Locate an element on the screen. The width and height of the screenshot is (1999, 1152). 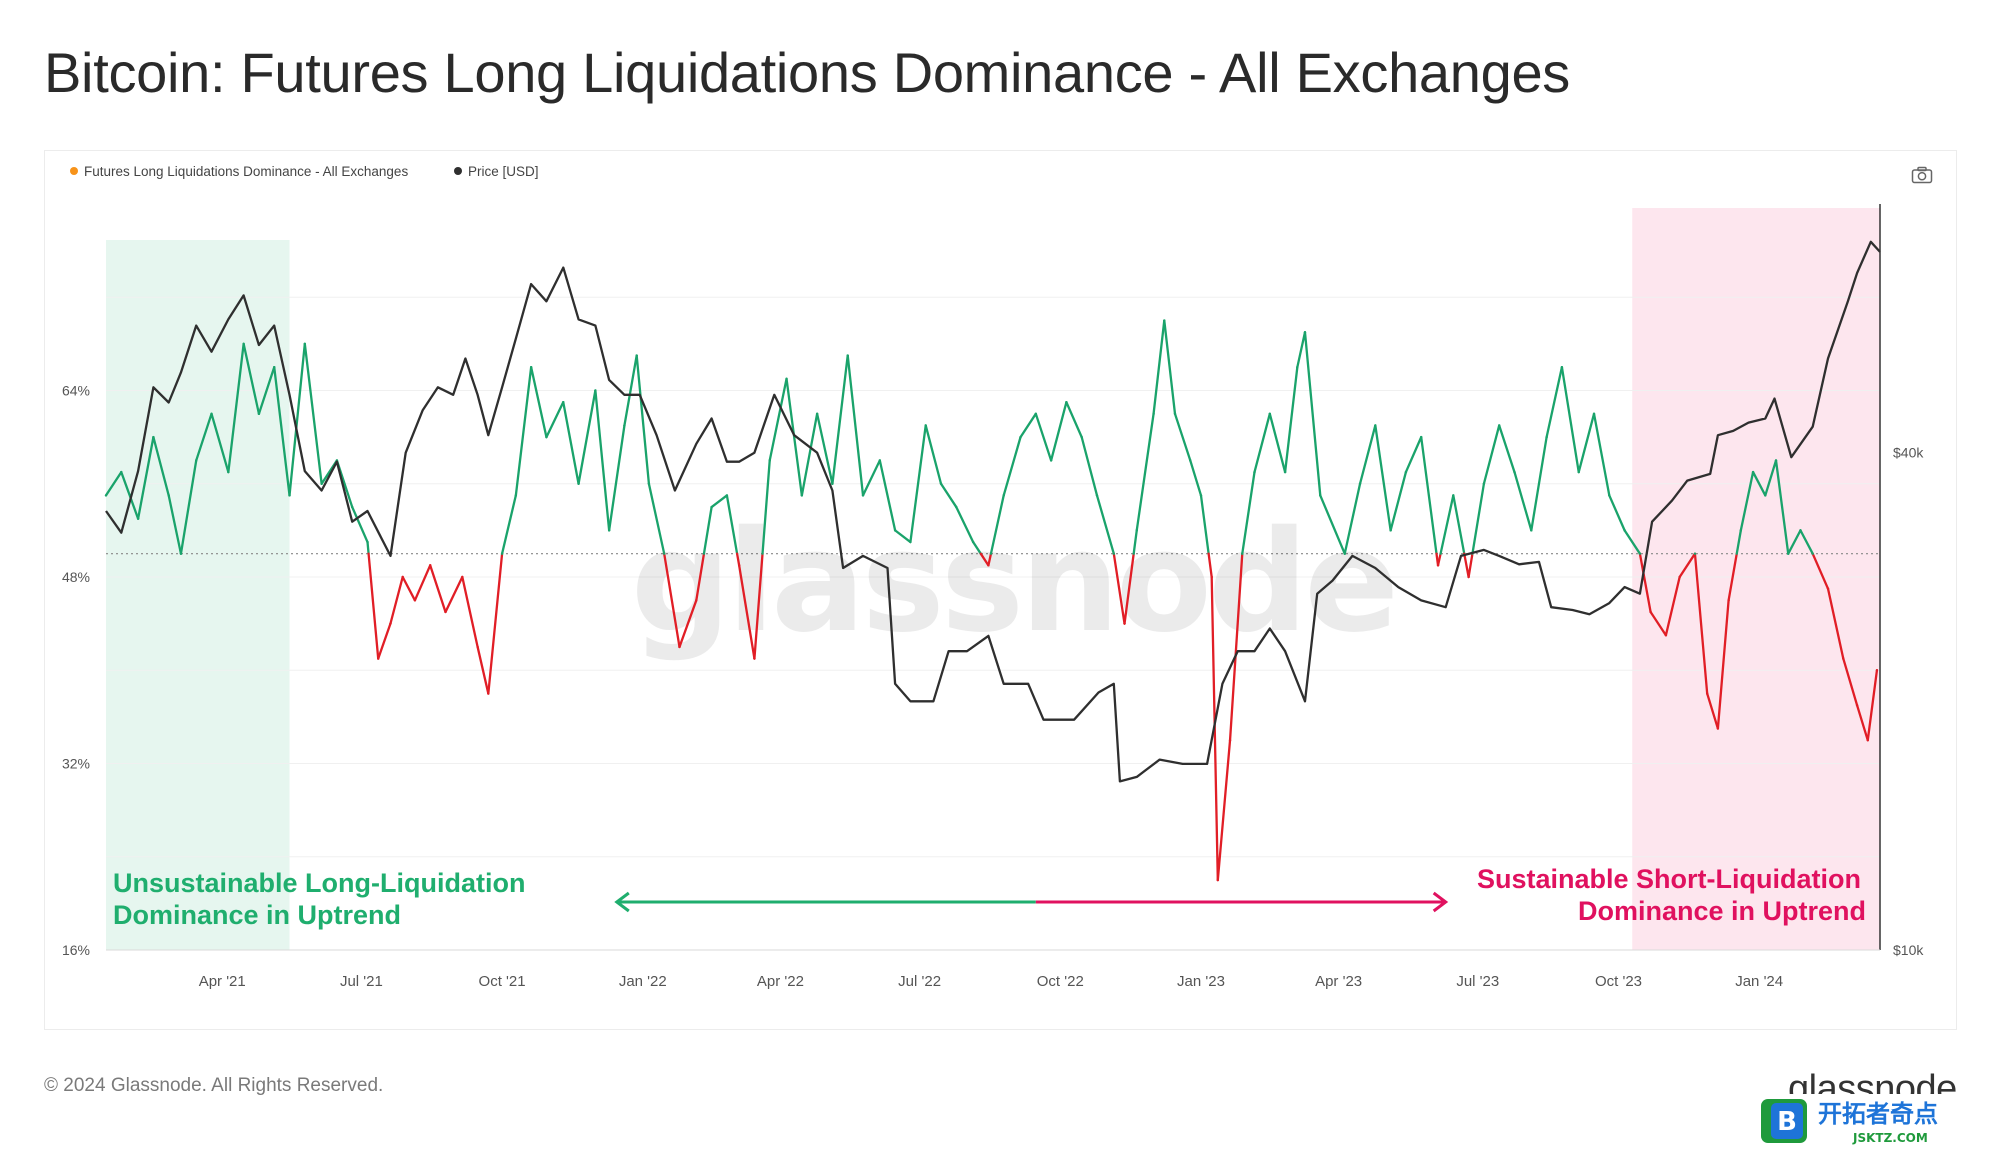
y-left-tick-label: 64% is located at coordinates (76, 391).